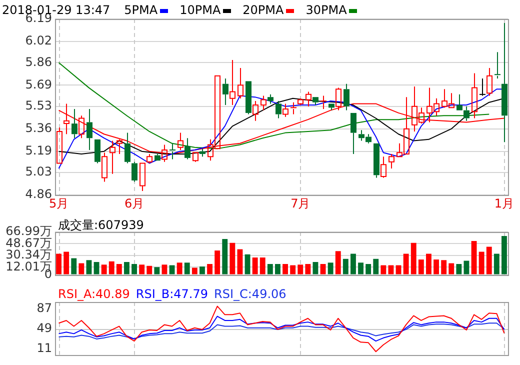  Describe the element at coordinates (38, 84) in the screenshot. I see `y-tick-label: 5.69` at that location.